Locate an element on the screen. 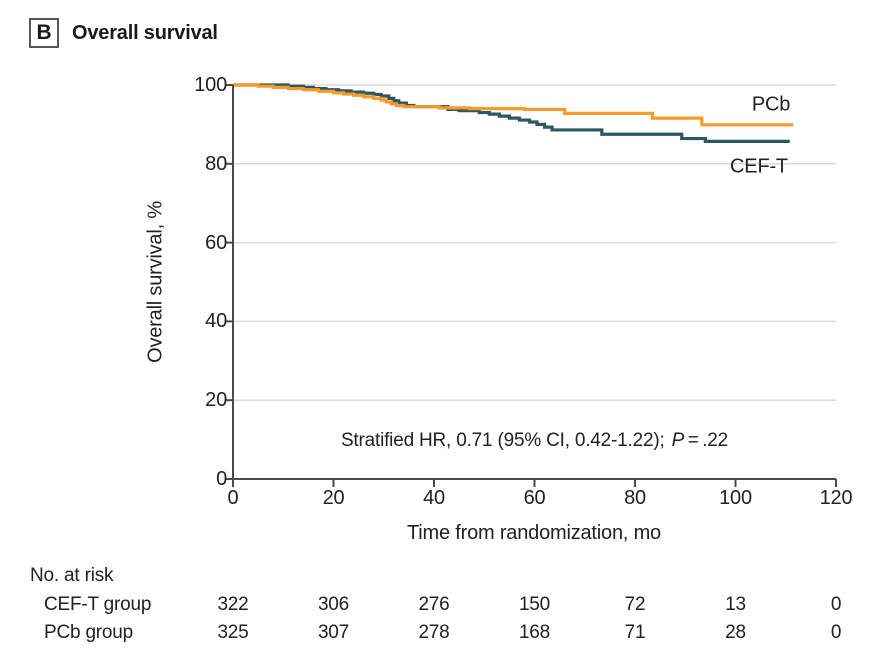  x-tick-label: 120 is located at coordinates (836, 498).